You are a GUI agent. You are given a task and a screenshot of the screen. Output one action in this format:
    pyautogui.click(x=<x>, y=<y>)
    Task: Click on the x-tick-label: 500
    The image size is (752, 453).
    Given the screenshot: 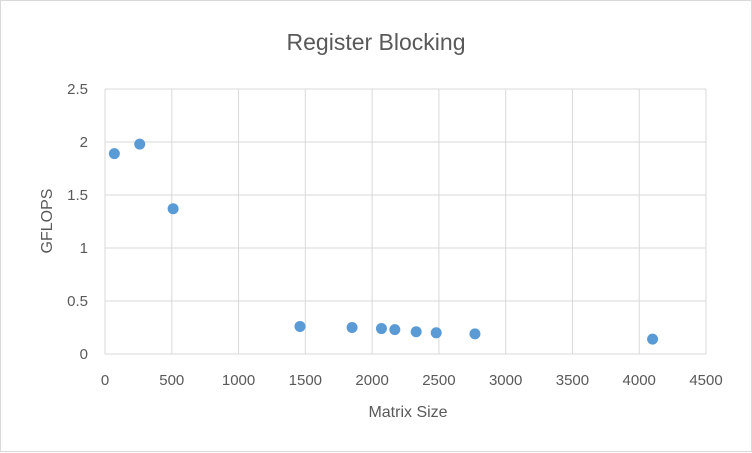 What is the action you would take?
    pyautogui.click(x=171, y=380)
    